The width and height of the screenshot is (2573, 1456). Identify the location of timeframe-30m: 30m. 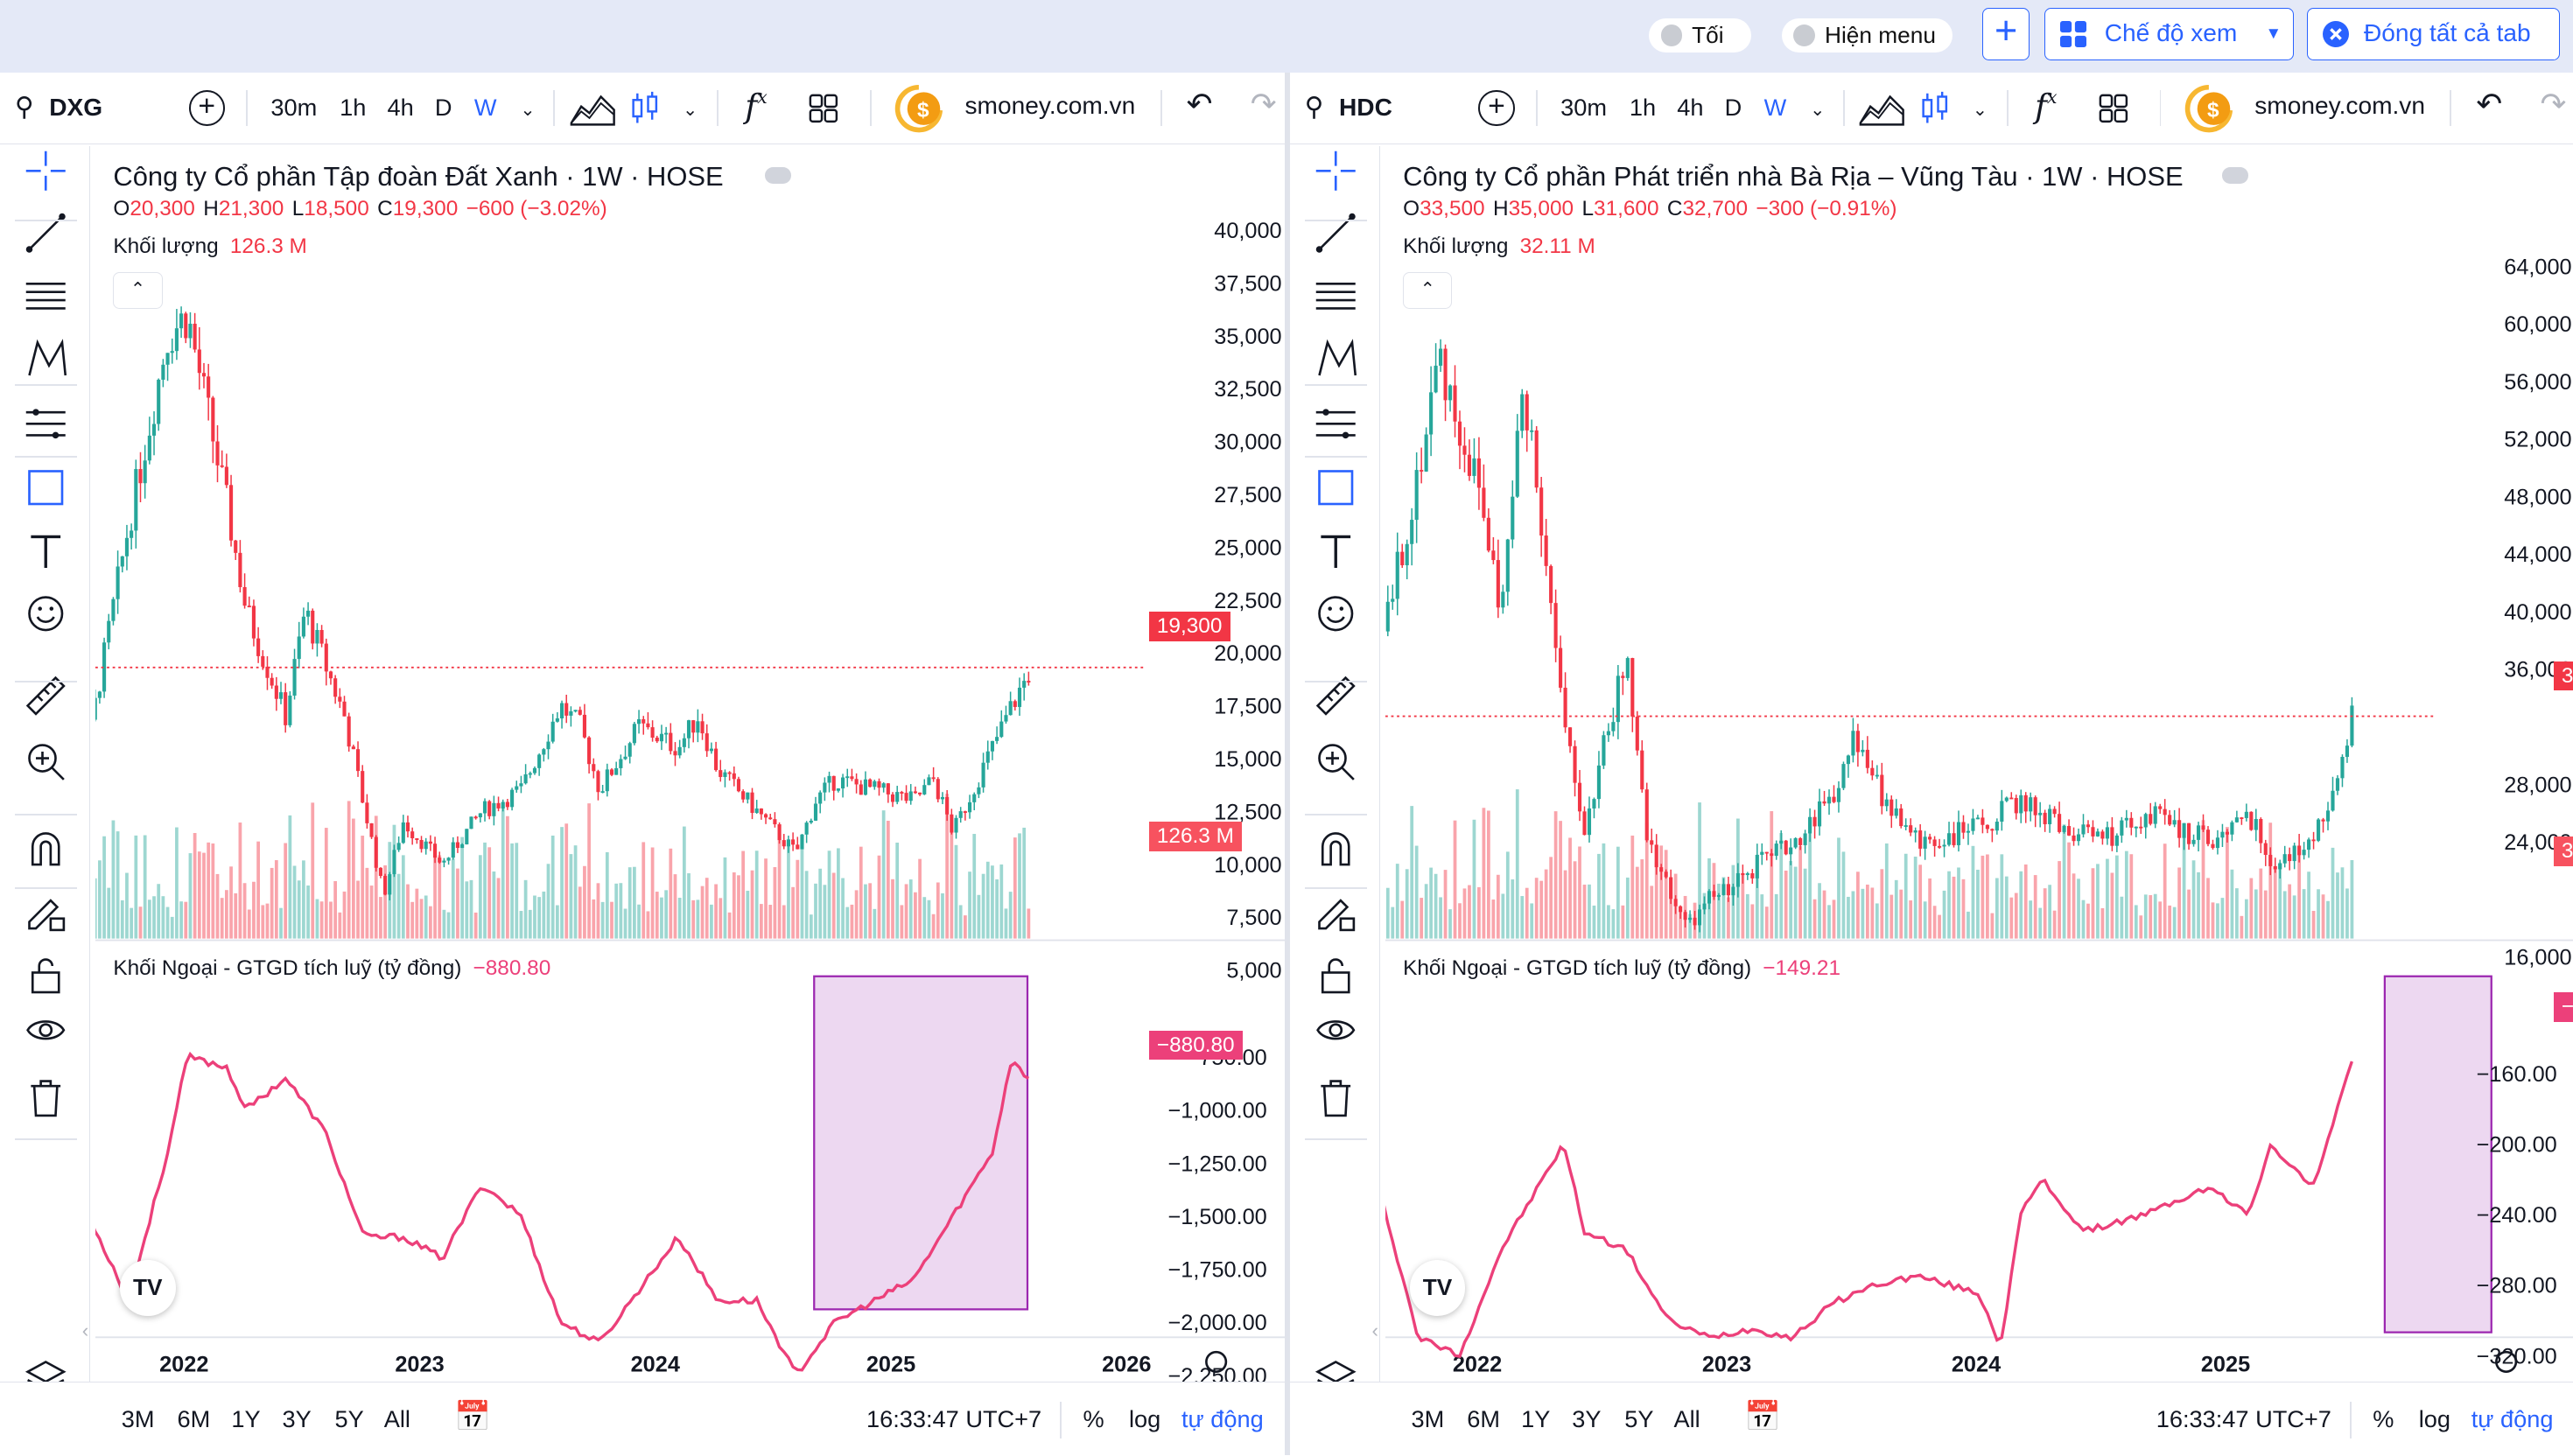
(1583, 107).